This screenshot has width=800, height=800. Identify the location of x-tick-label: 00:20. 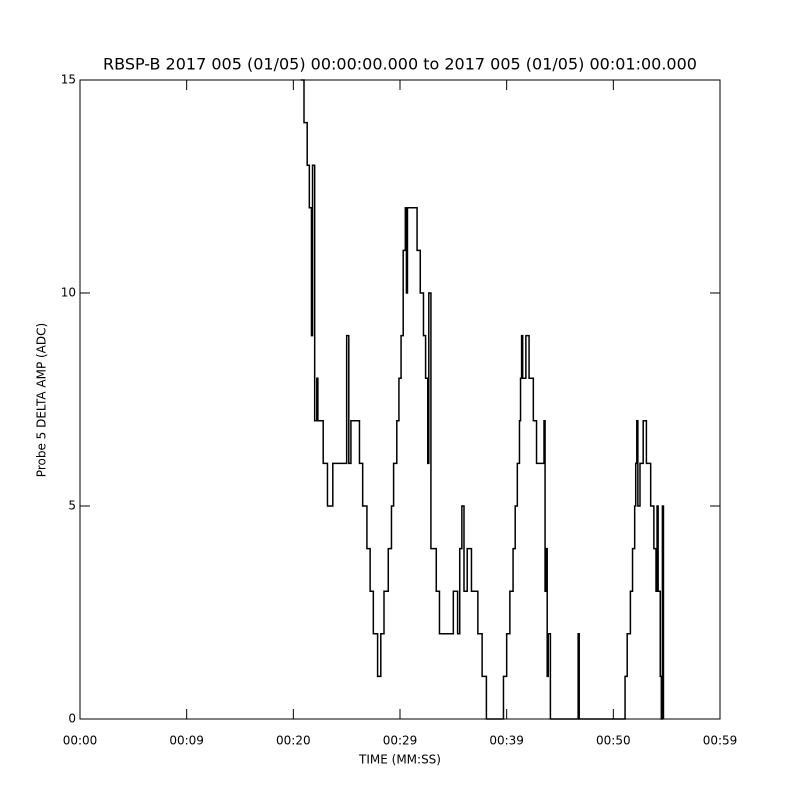
(293, 741).